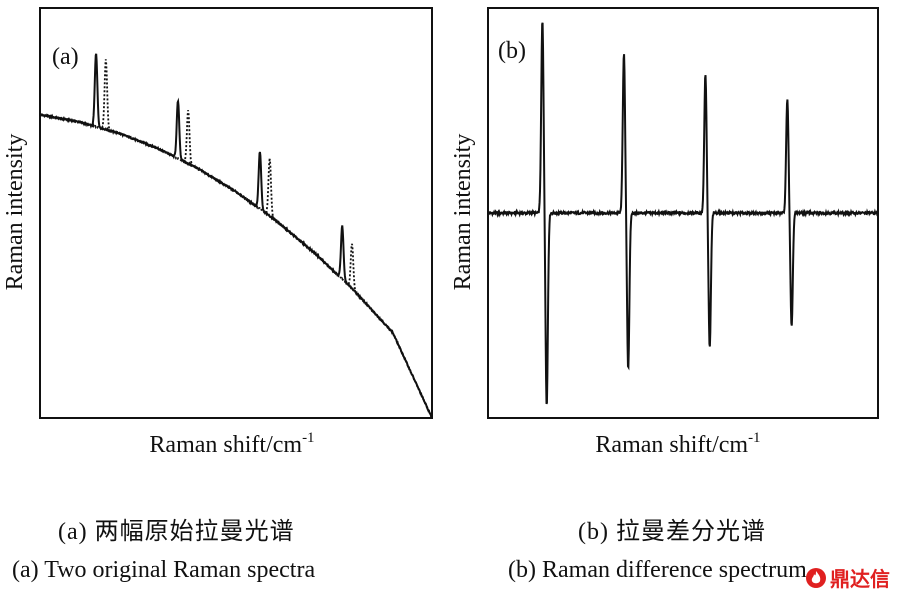 The image size is (900, 600). I want to click on caption-b-english: (b) Raman difference spectrum, so click(657, 570).